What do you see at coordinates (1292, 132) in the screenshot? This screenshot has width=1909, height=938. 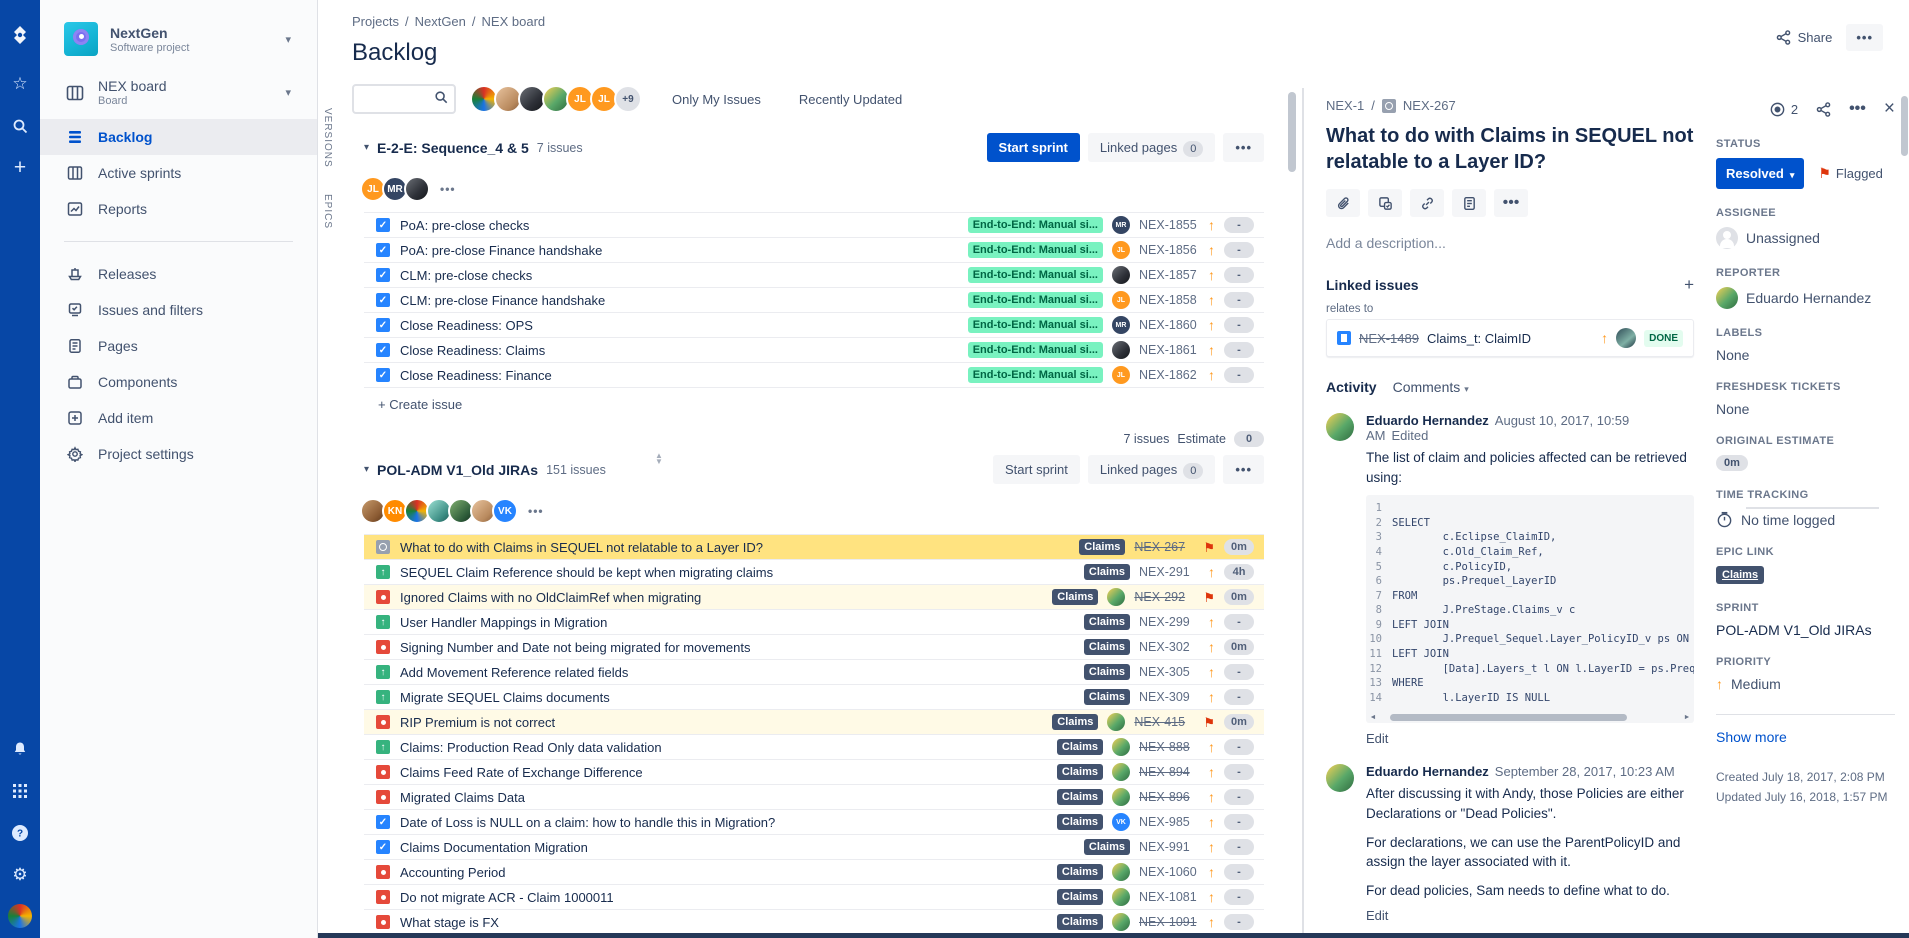 I see `backlog-scrollbar` at bounding box center [1292, 132].